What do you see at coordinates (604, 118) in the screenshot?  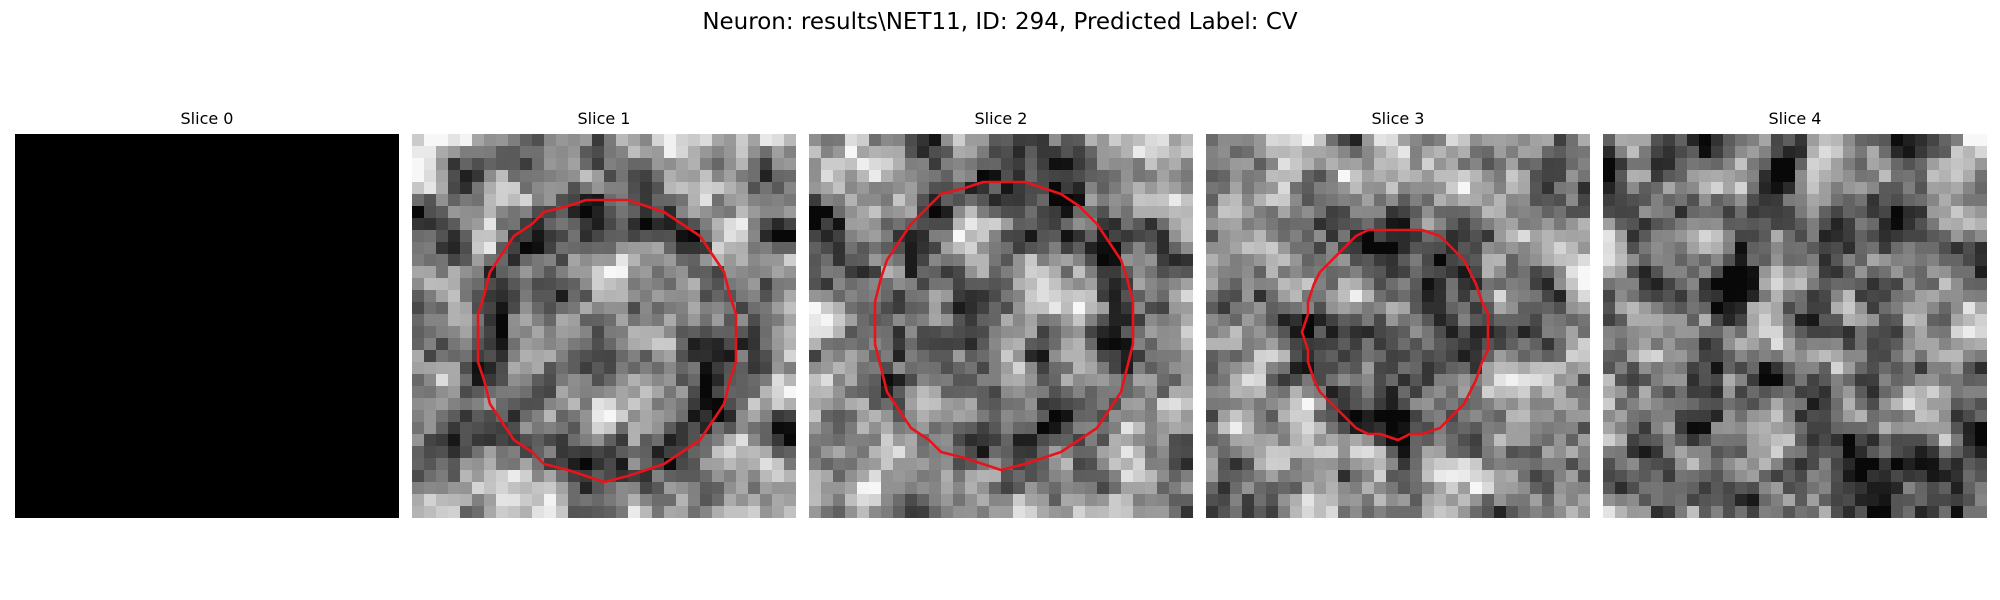 I see `slice-title: Slice 1` at bounding box center [604, 118].